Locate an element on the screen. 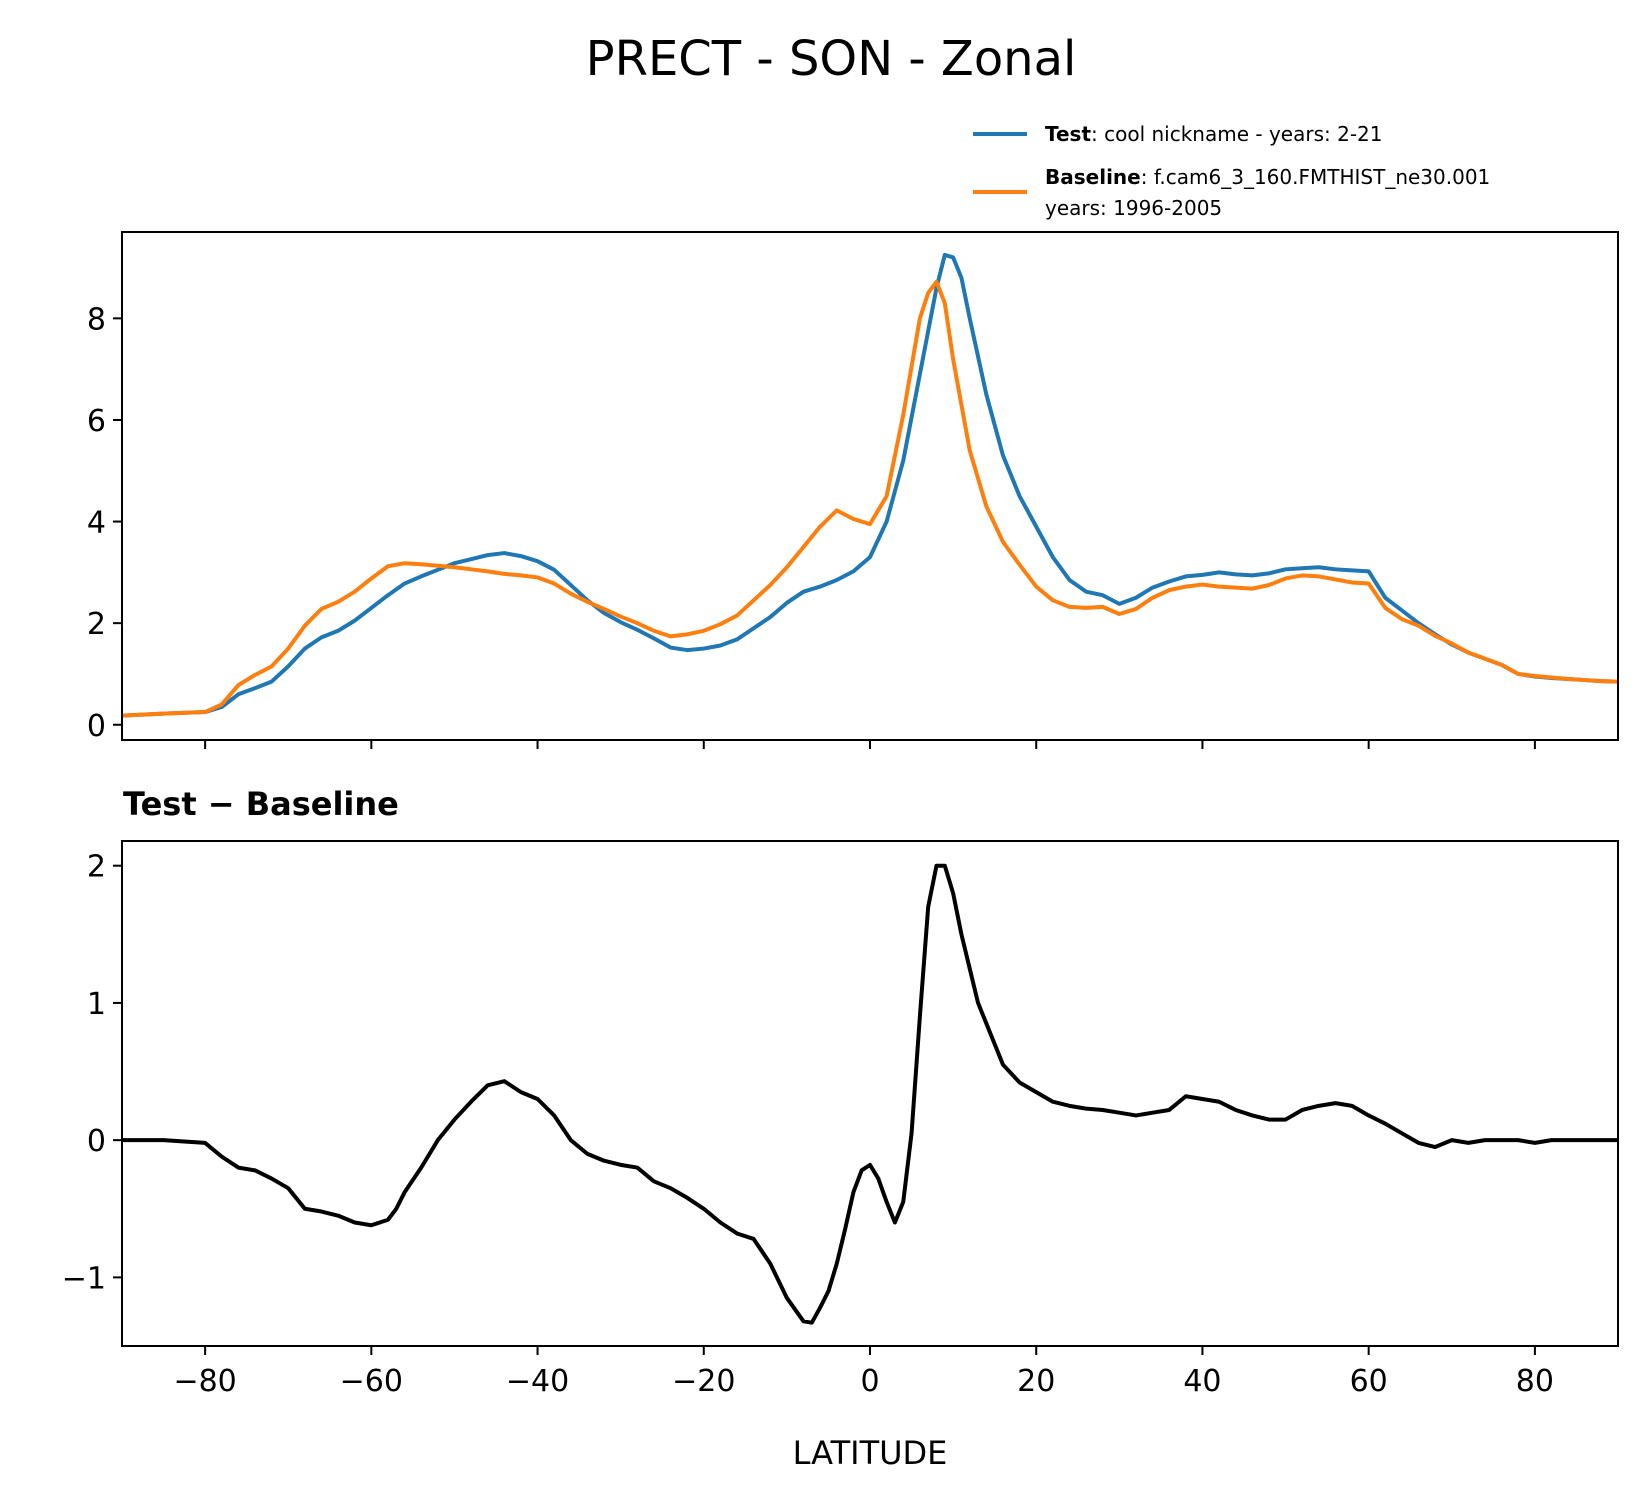 Image resolution: width=1638 pixels, height=1496 pixels. x-tick-label: 40 is located at coordinates (1202, 1381).